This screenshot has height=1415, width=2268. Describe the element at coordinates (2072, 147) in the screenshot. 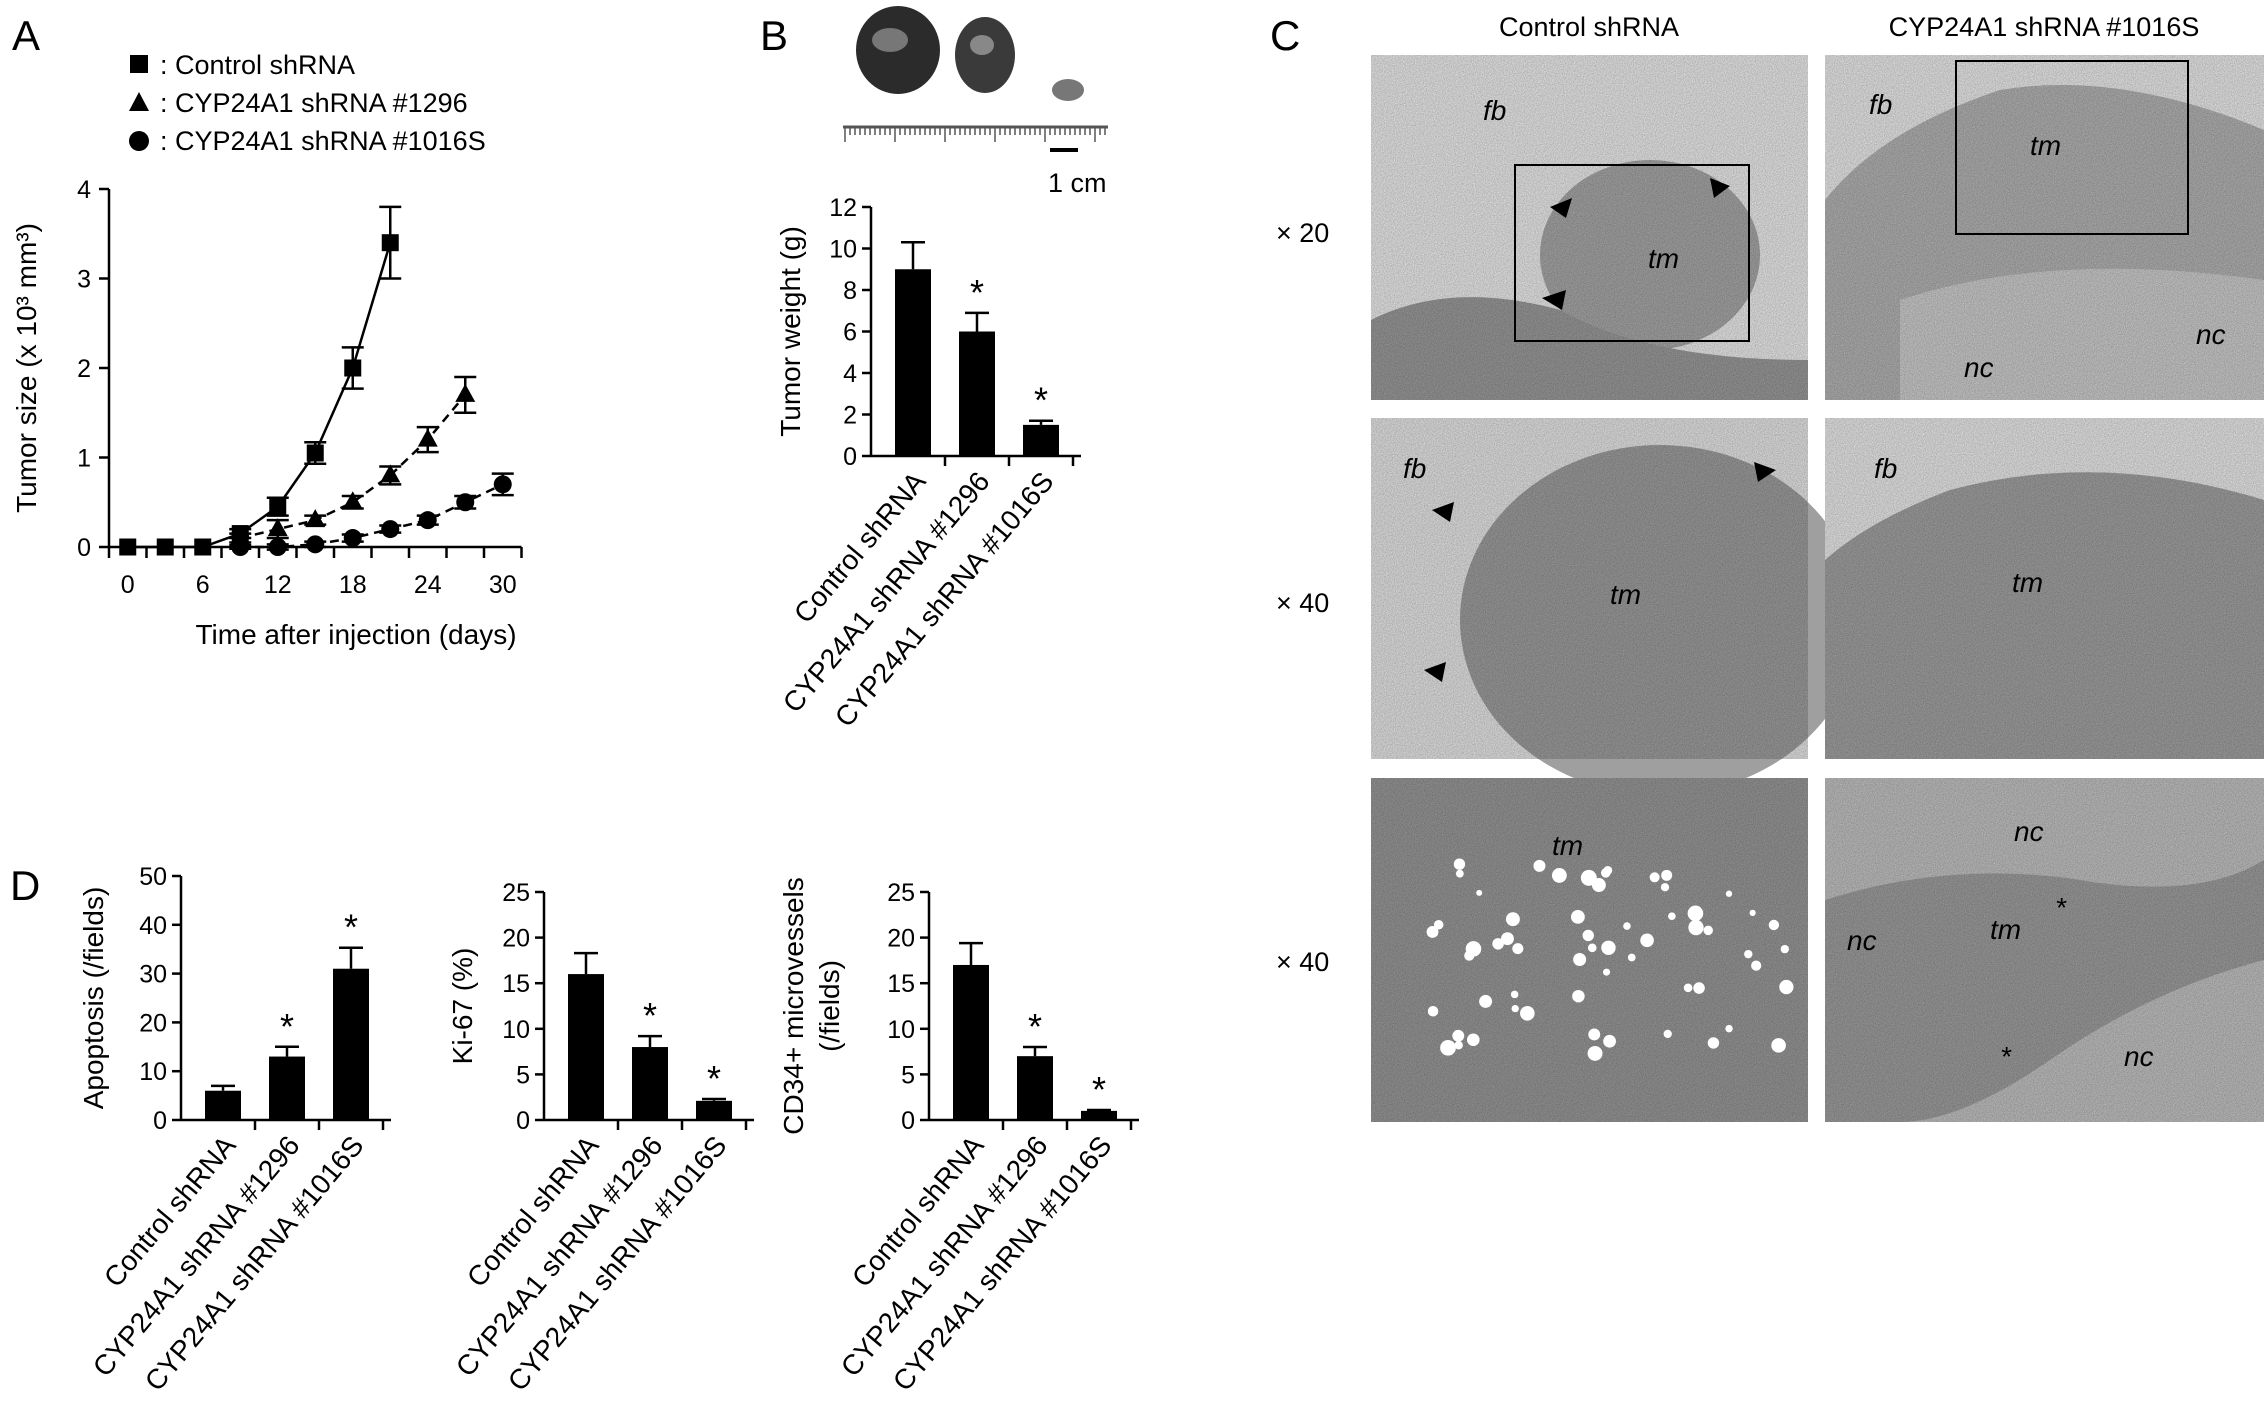

I see `inset-box` at that location.